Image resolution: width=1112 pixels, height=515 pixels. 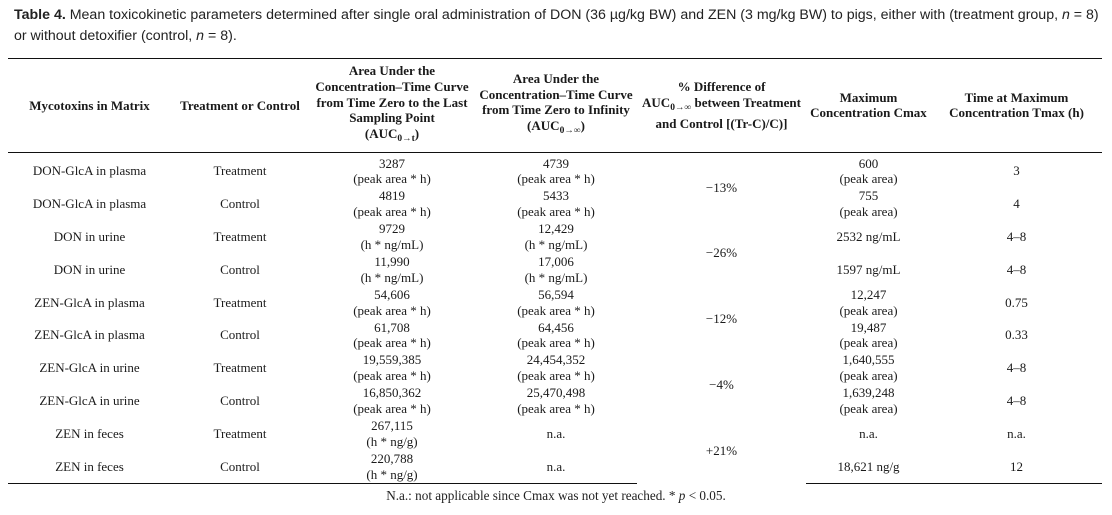 I want to click on cell-cmax: 600 (peak area), so click(x=868, y=169).